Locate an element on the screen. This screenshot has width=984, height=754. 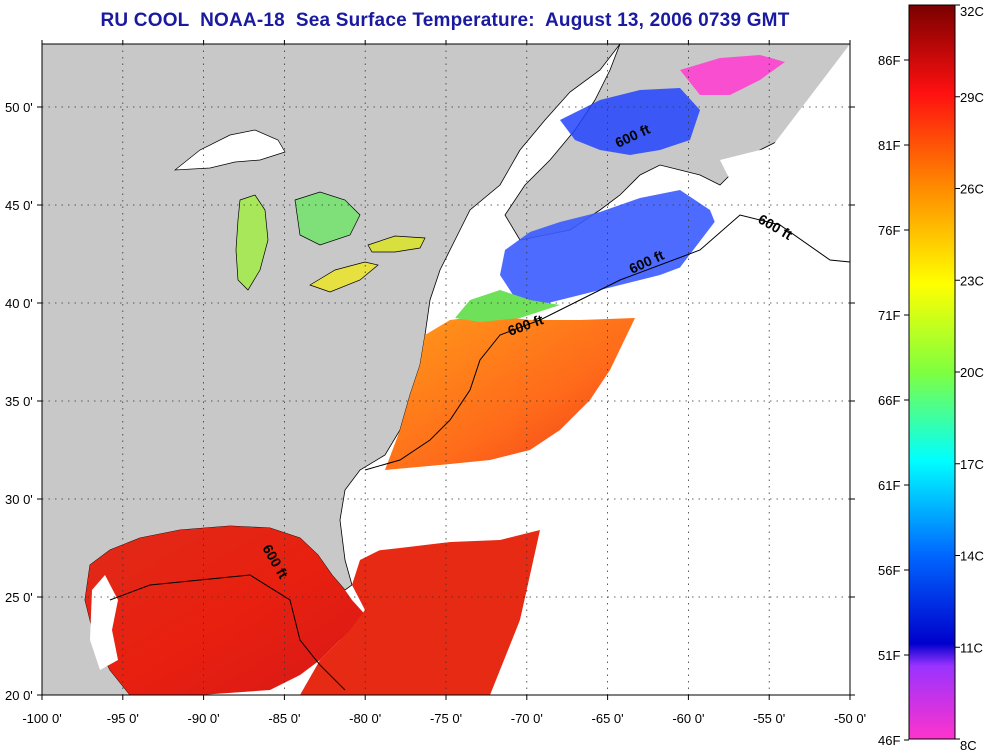
x-tick-label: -65 0' is located at coordinates (608, 718).